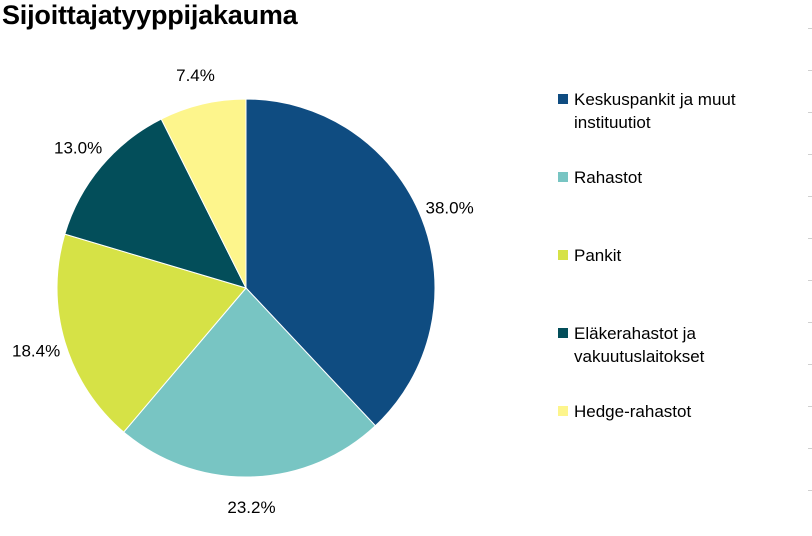  Describe the element at coordinates (150, 15) in the screenshot. I see `chart-title: Sijoittajatyyppijakauma` at that location.